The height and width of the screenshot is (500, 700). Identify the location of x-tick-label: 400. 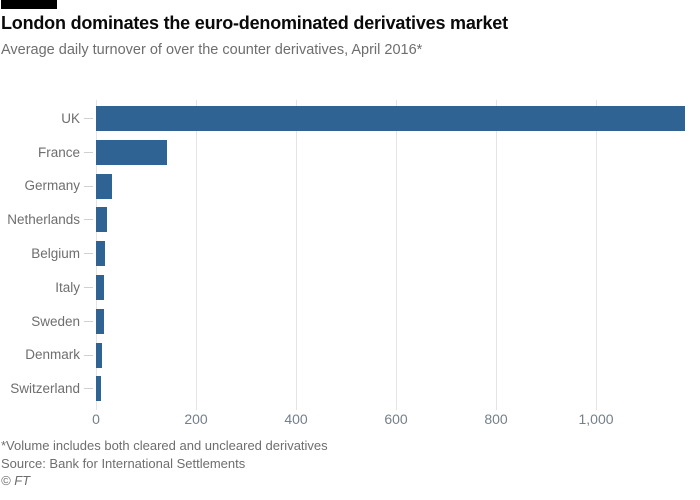
(296, 419).